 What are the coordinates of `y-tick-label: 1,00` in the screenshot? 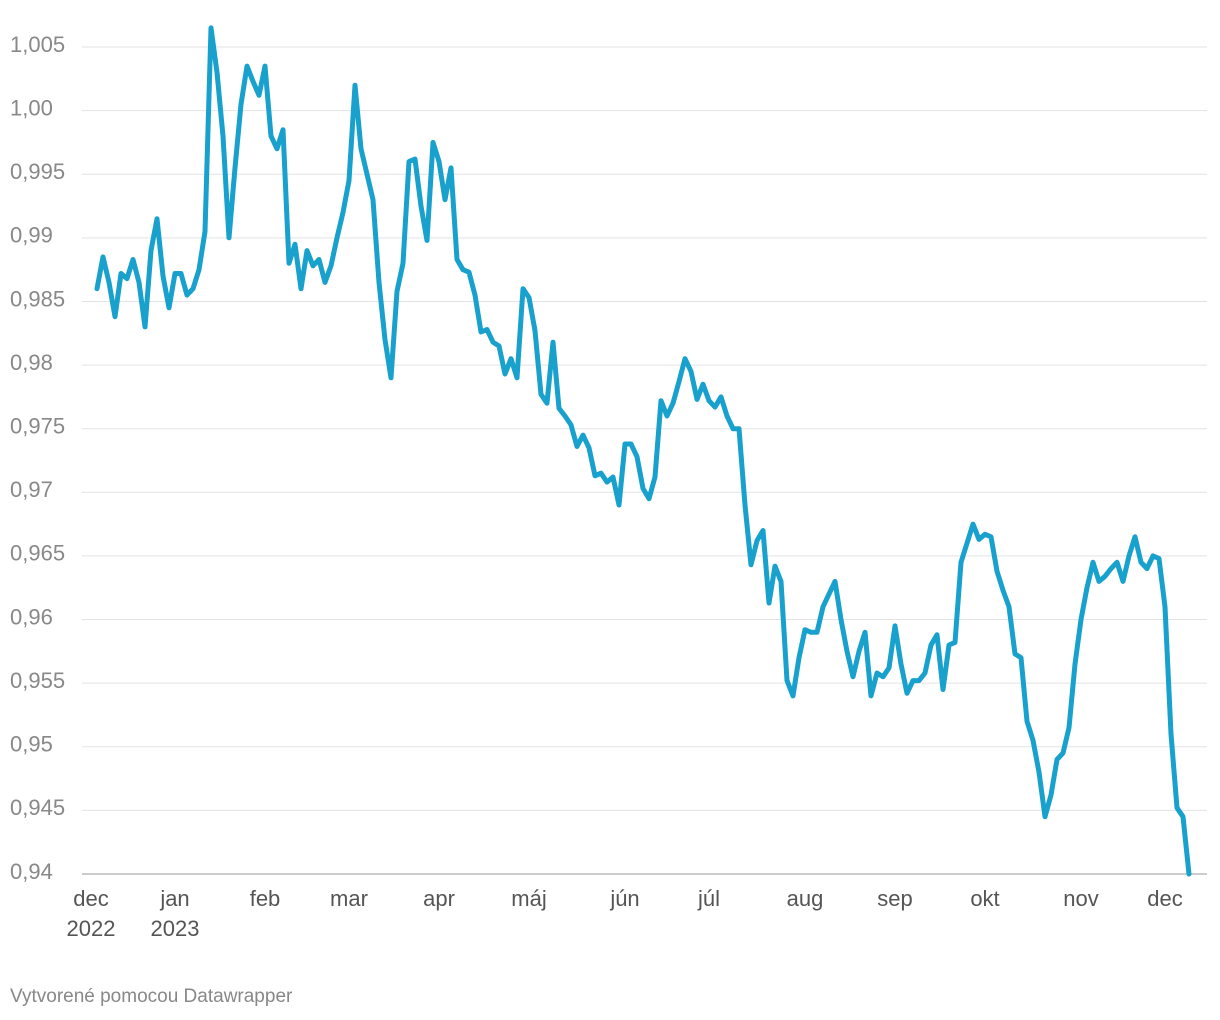 It's located at (31, 107).